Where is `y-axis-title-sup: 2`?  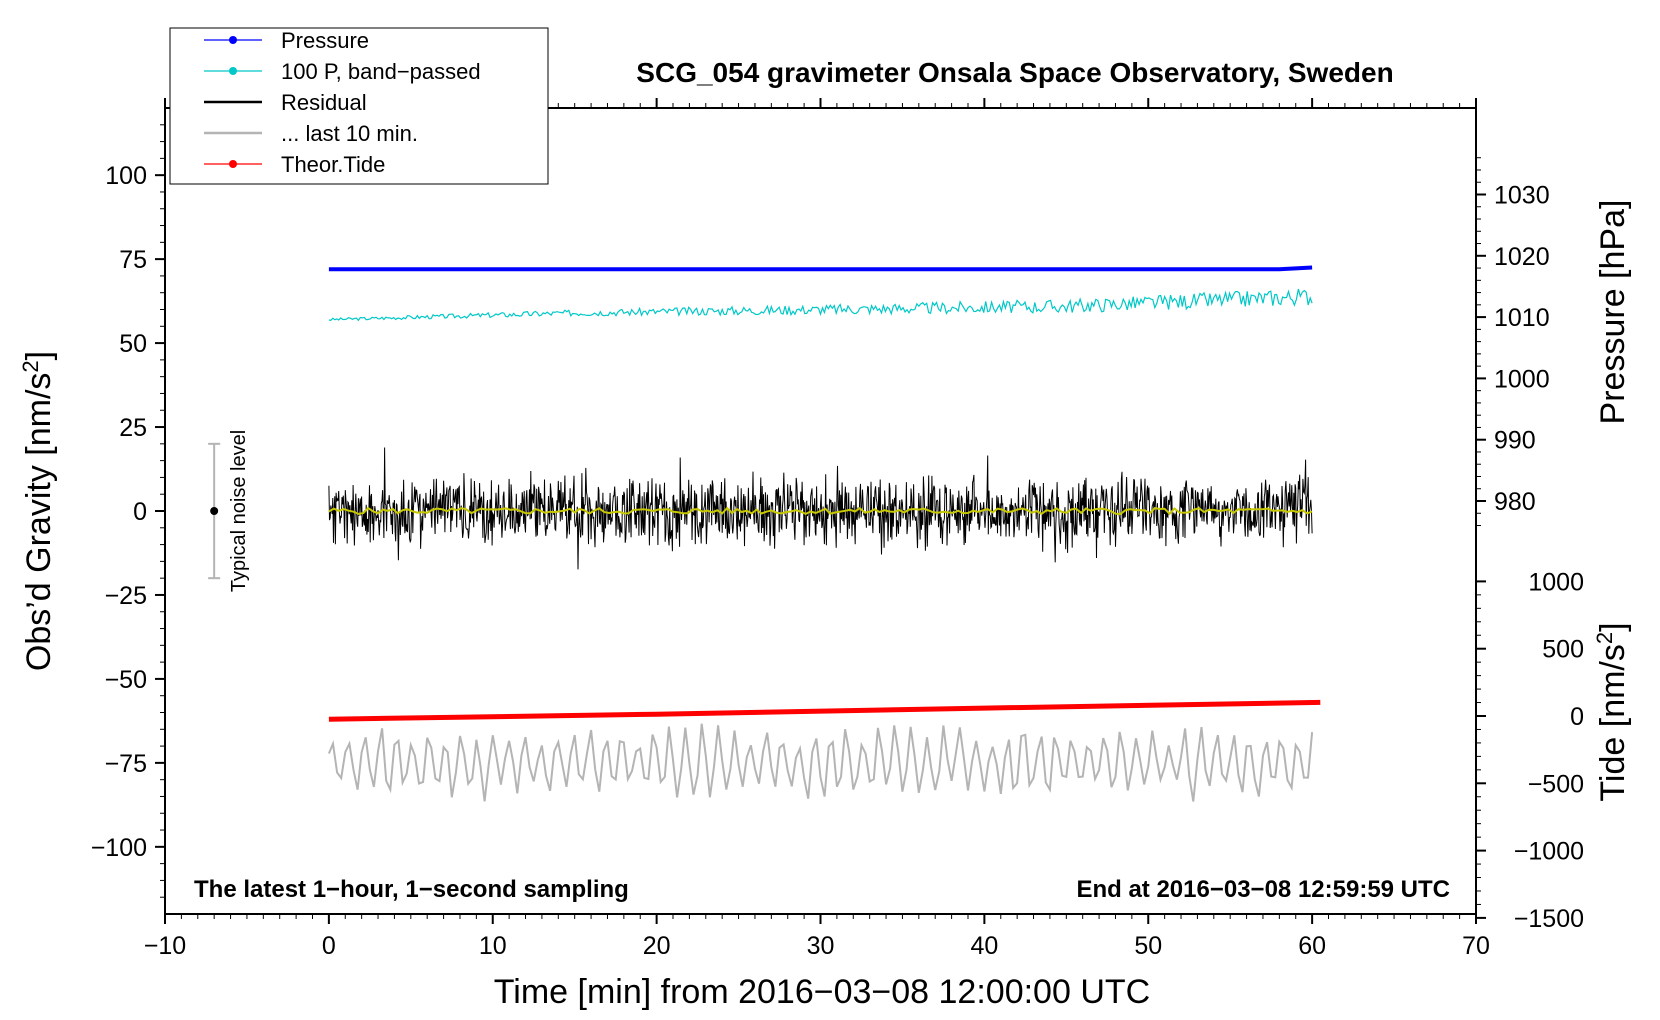 y-axis-title-sup: 2 is located at coordinates (30, 366).